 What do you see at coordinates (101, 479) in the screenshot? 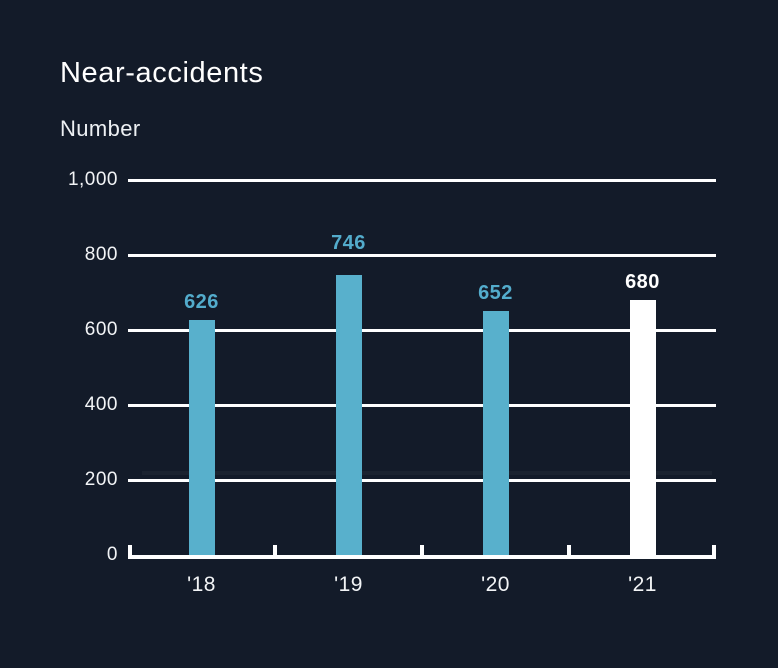
I see `y-axis-tick-label: 200` at bounding box center [101, 479].